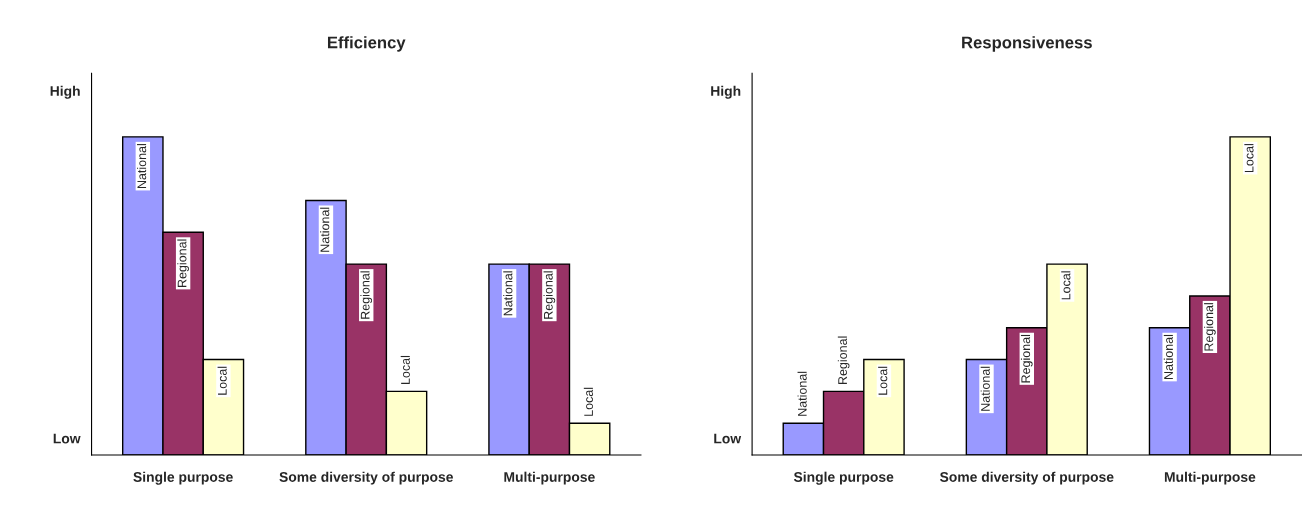  I want to click on chart-title: Responsiveness, so click(1027, 44).